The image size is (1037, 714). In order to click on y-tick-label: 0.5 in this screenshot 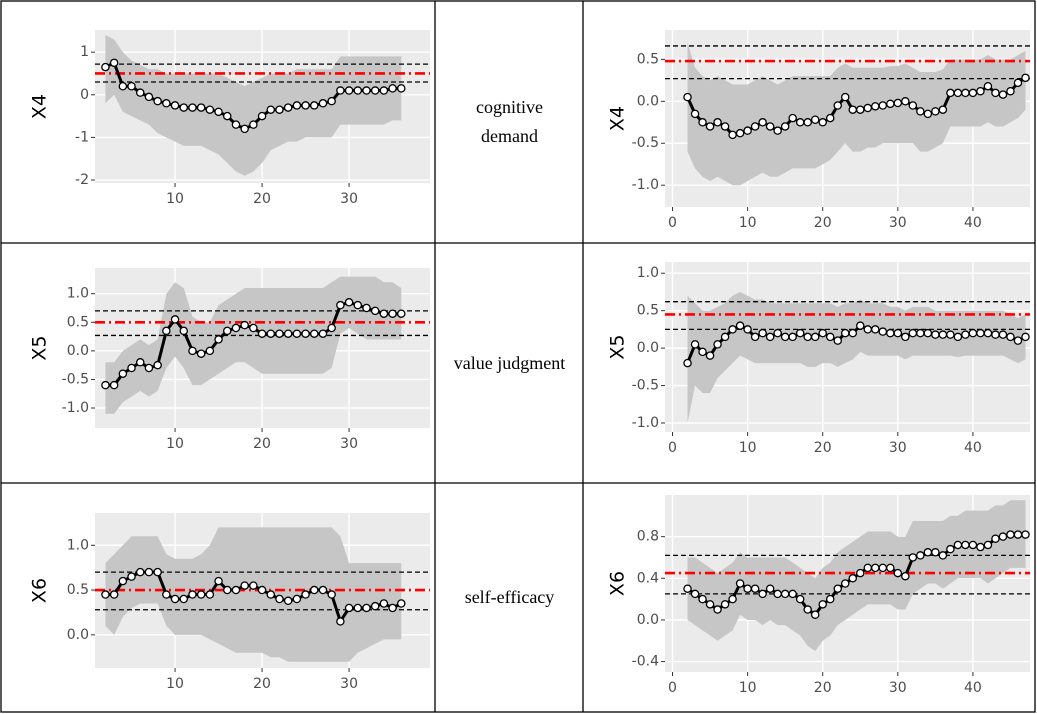, I will do `click(78, 322)`.